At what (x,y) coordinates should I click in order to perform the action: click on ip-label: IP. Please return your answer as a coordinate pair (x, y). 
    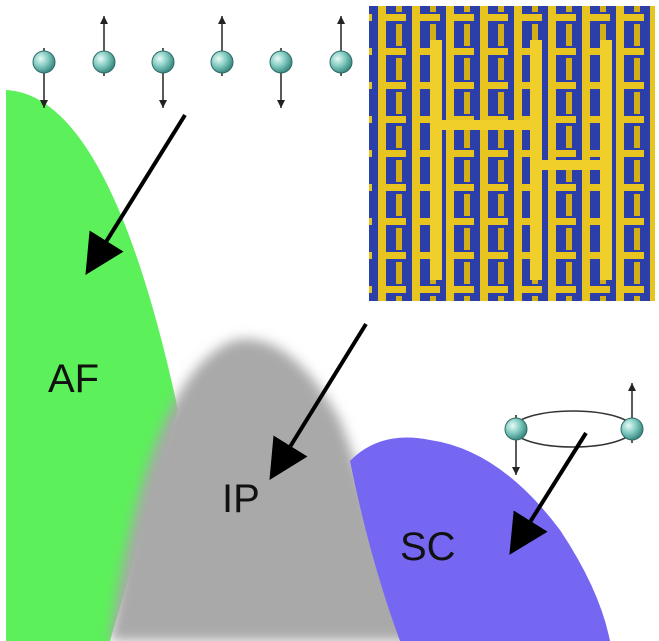
    Looking at the image, I should click on (241, 499).